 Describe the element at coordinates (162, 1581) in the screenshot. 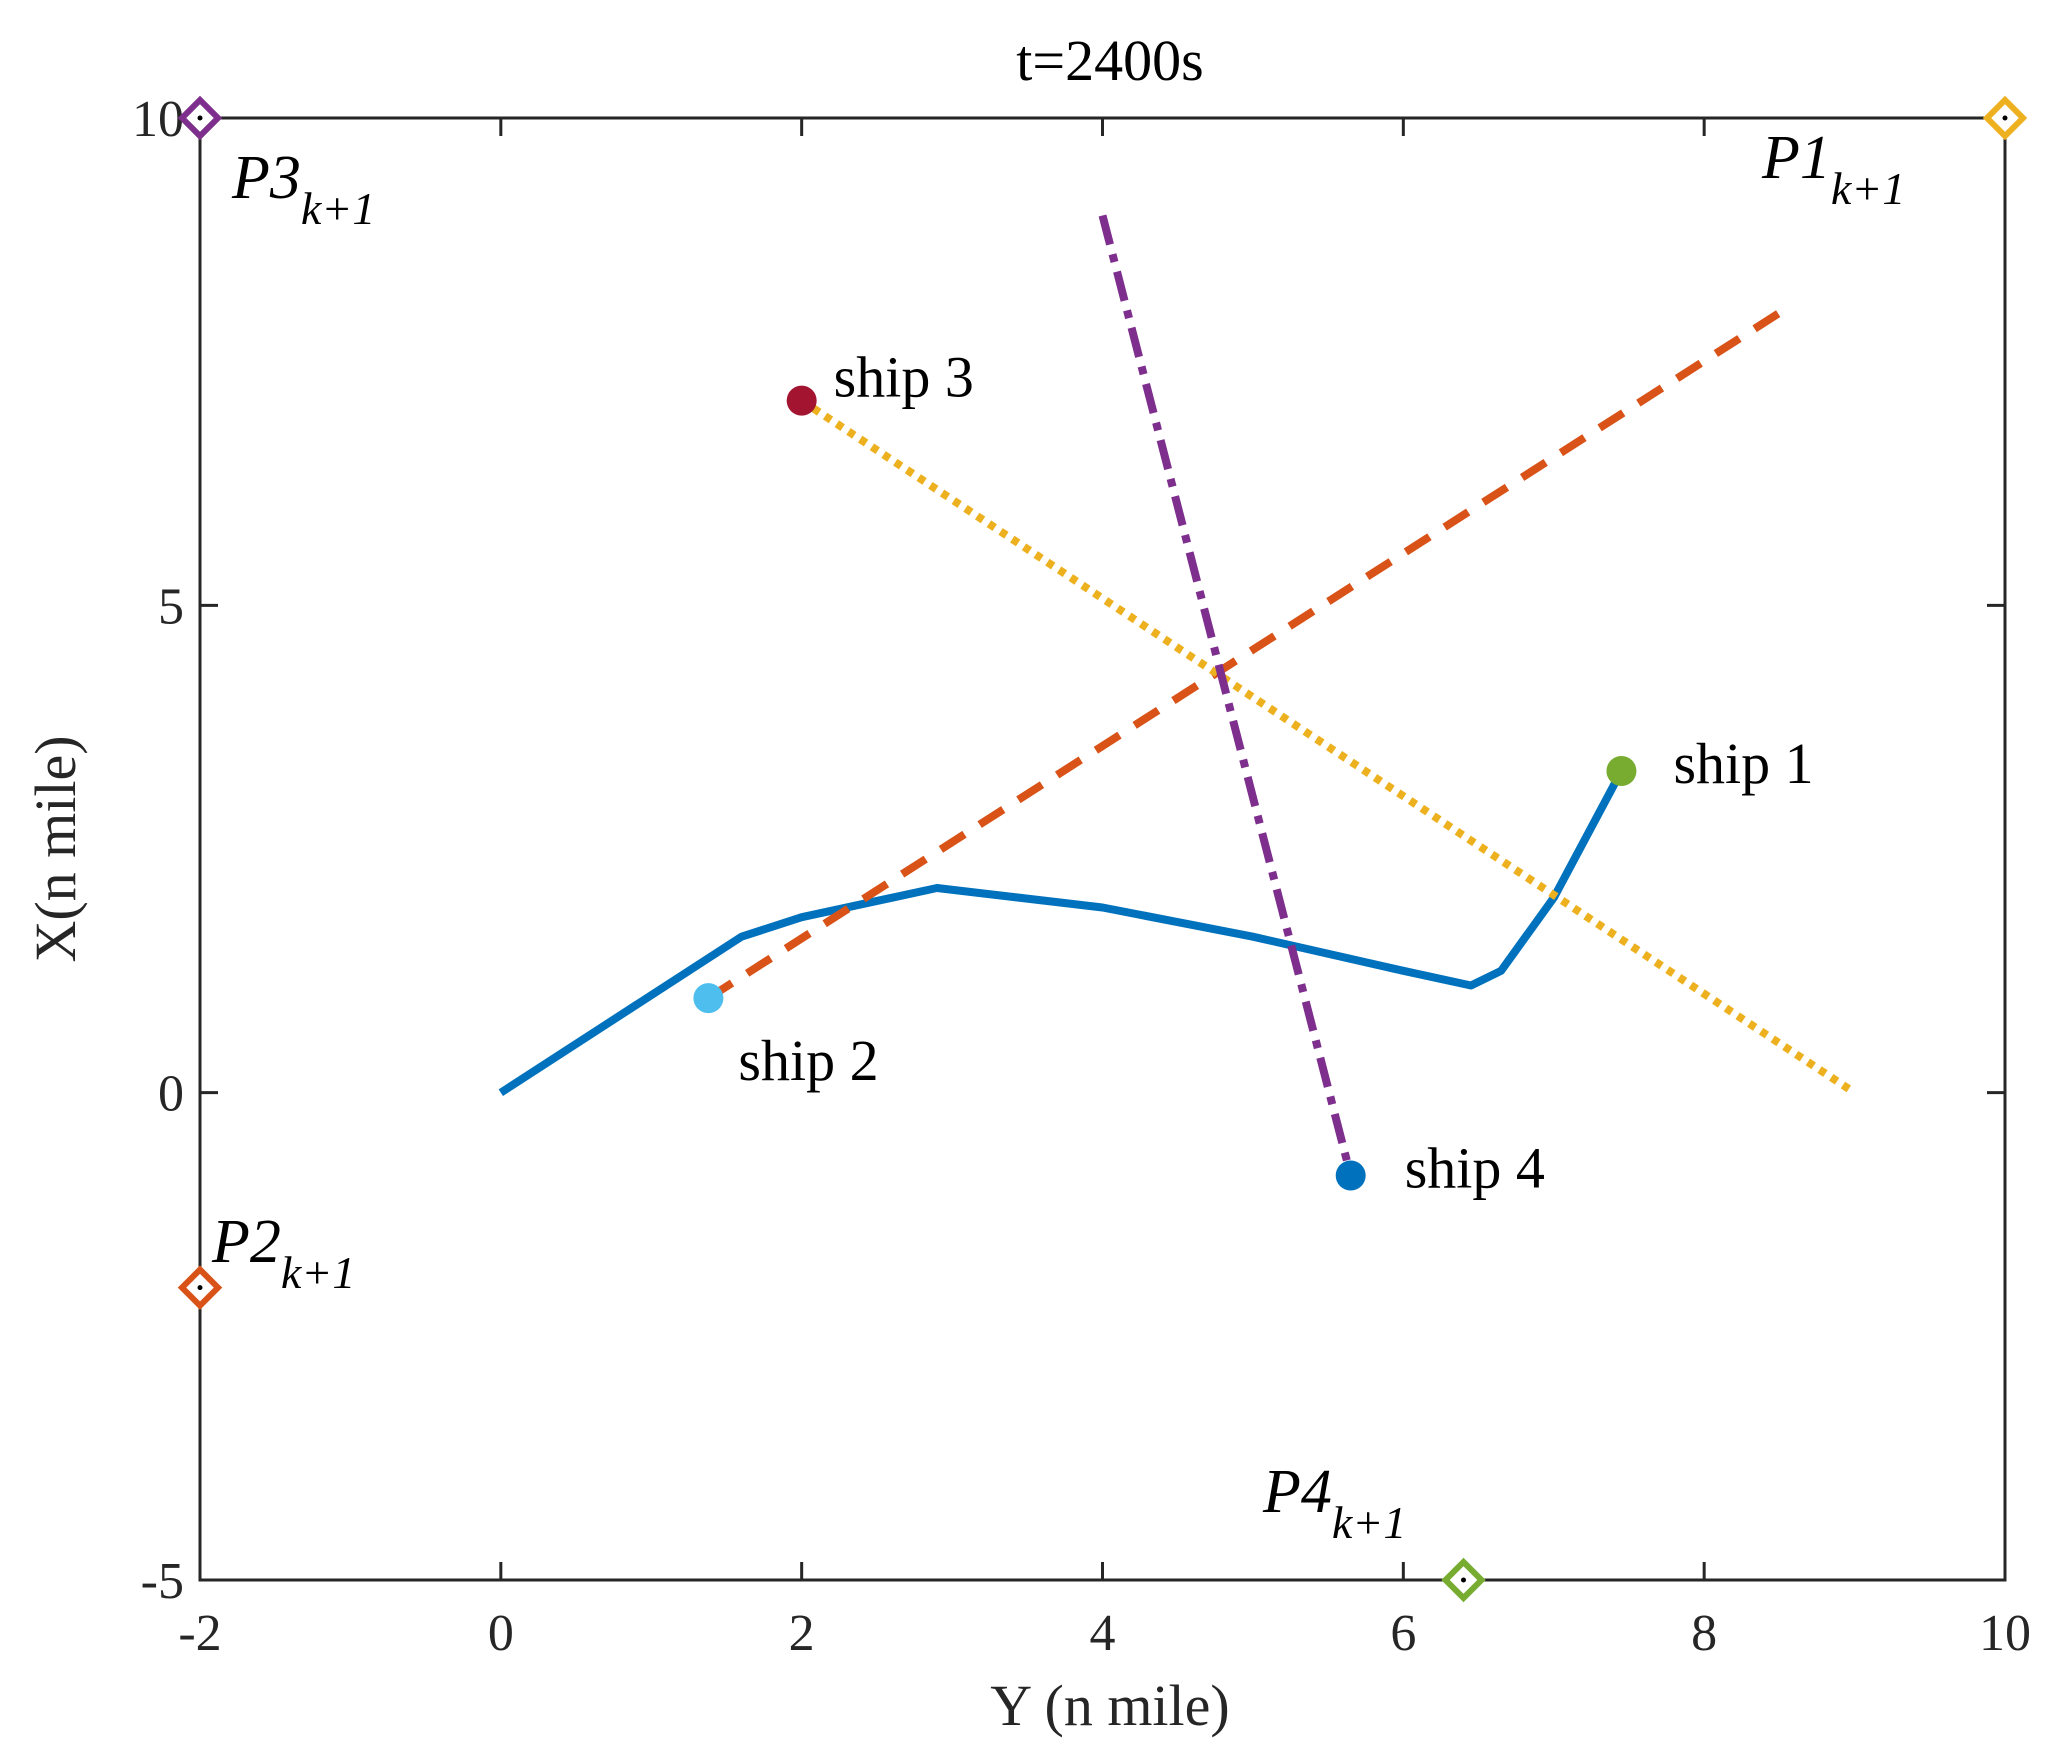

I see `y-tick-label: -5` at that location.